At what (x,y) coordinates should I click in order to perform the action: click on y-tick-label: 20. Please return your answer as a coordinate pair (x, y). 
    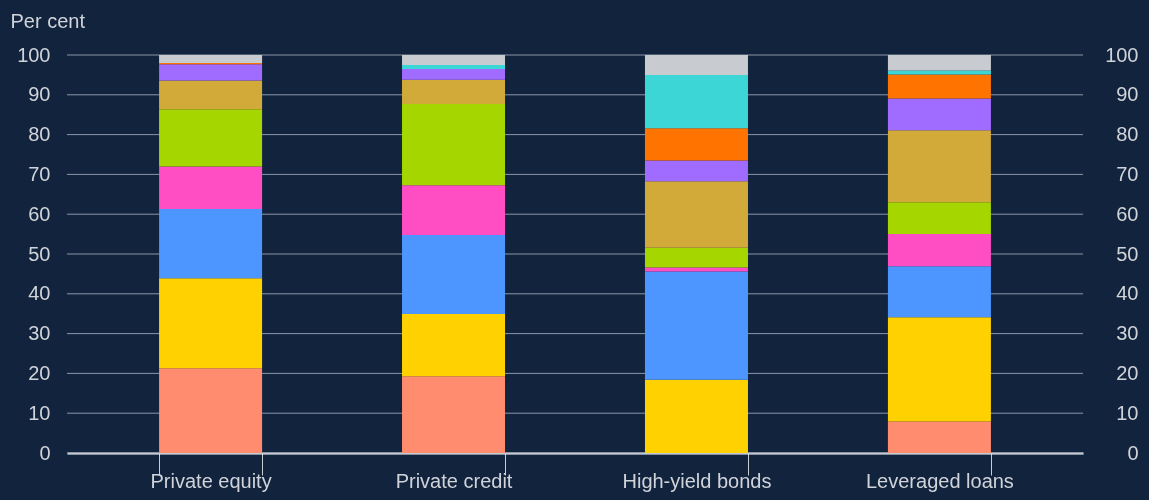
    Looking at the image, I should click on (39, 372).